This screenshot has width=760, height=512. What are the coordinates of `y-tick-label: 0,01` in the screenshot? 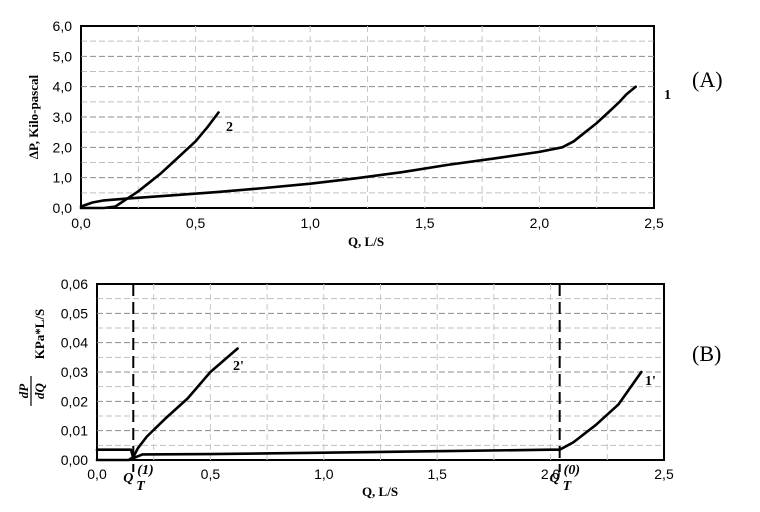 It's located at (74, 431).